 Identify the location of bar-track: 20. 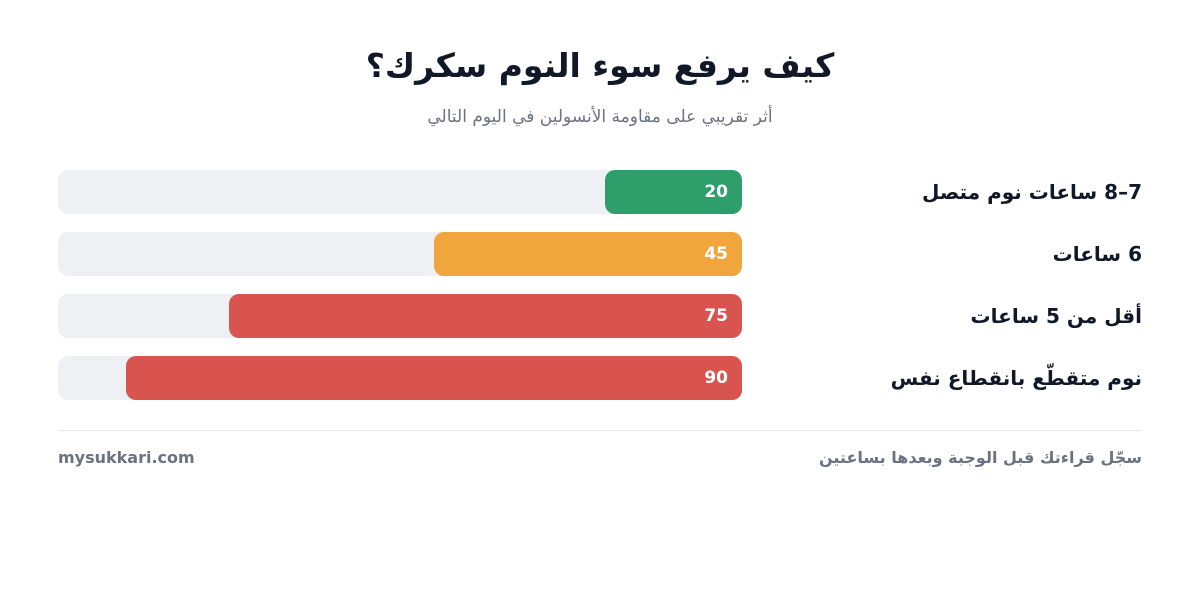
(400, 192).